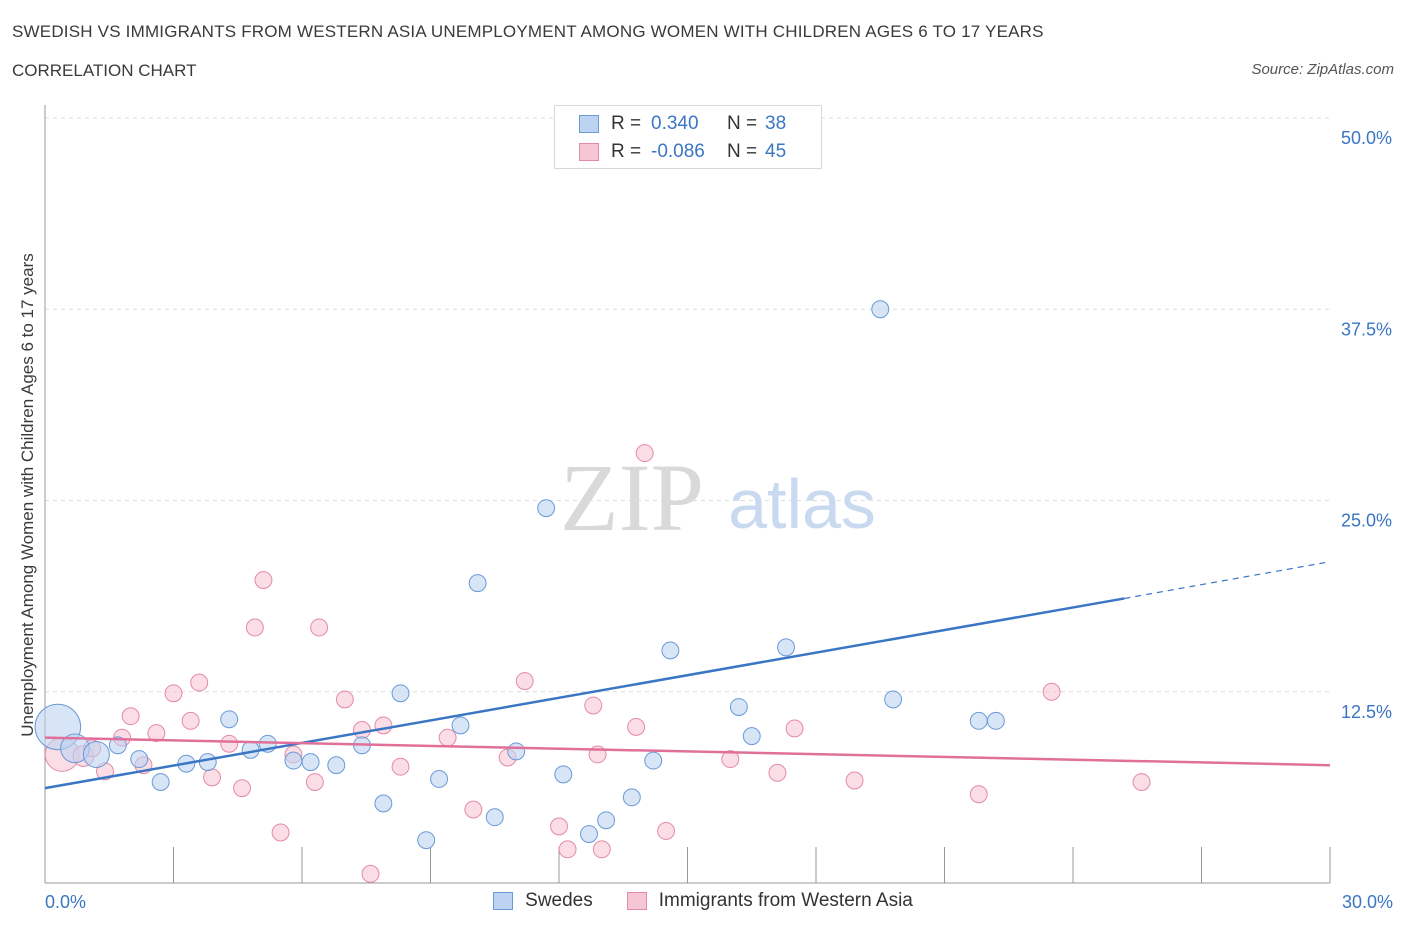  What do you see at coordinates (675, 123) in the screenshot?
I see `legend-r-value: 0.340` at bounding box center [675, 123].